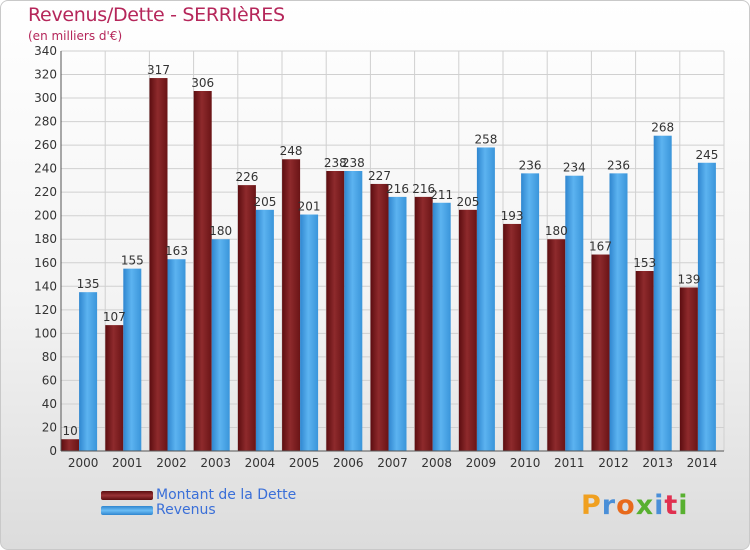  What do you see at coordinates (45, 310) in the screenshot?
I see `y-tick-label: 120` at bounding box center [45, 310].